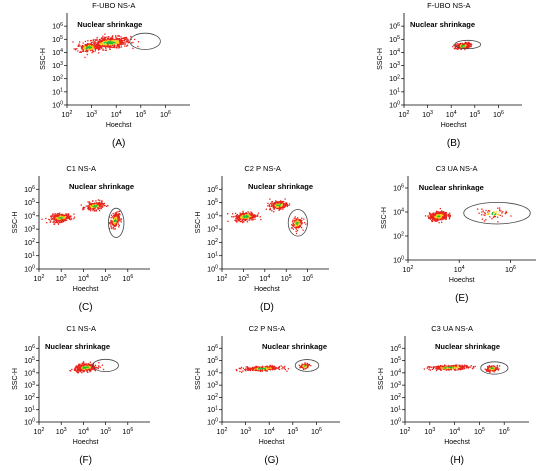  I want to click on x-axis-label: Hoechst, so click(86, 442).